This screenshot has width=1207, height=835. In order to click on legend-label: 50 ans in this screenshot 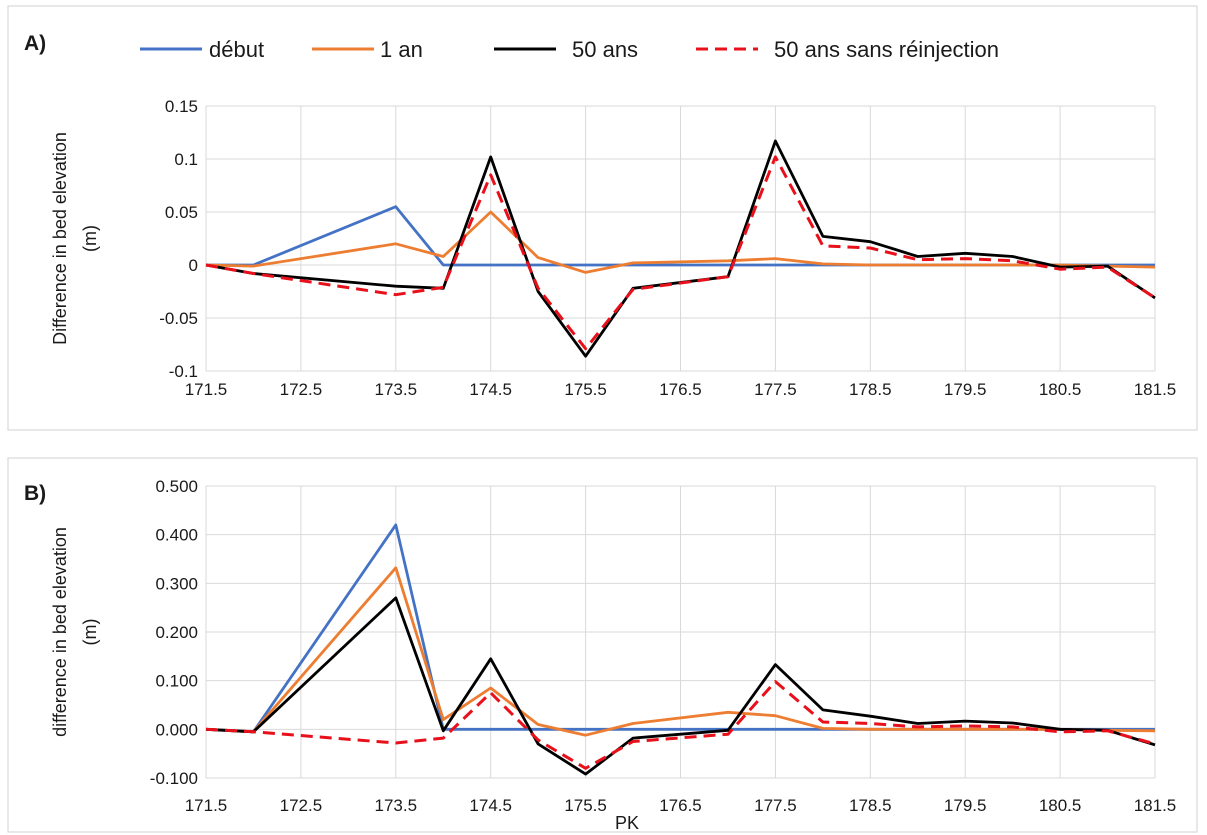, I will do `click(605, 49)`.